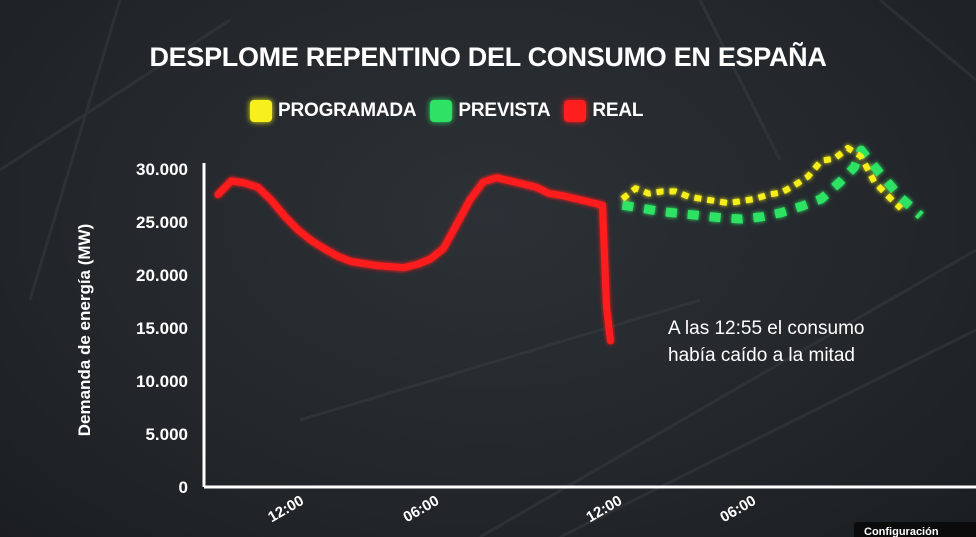  I want to click on series-line-prevista, so click(772, 184).